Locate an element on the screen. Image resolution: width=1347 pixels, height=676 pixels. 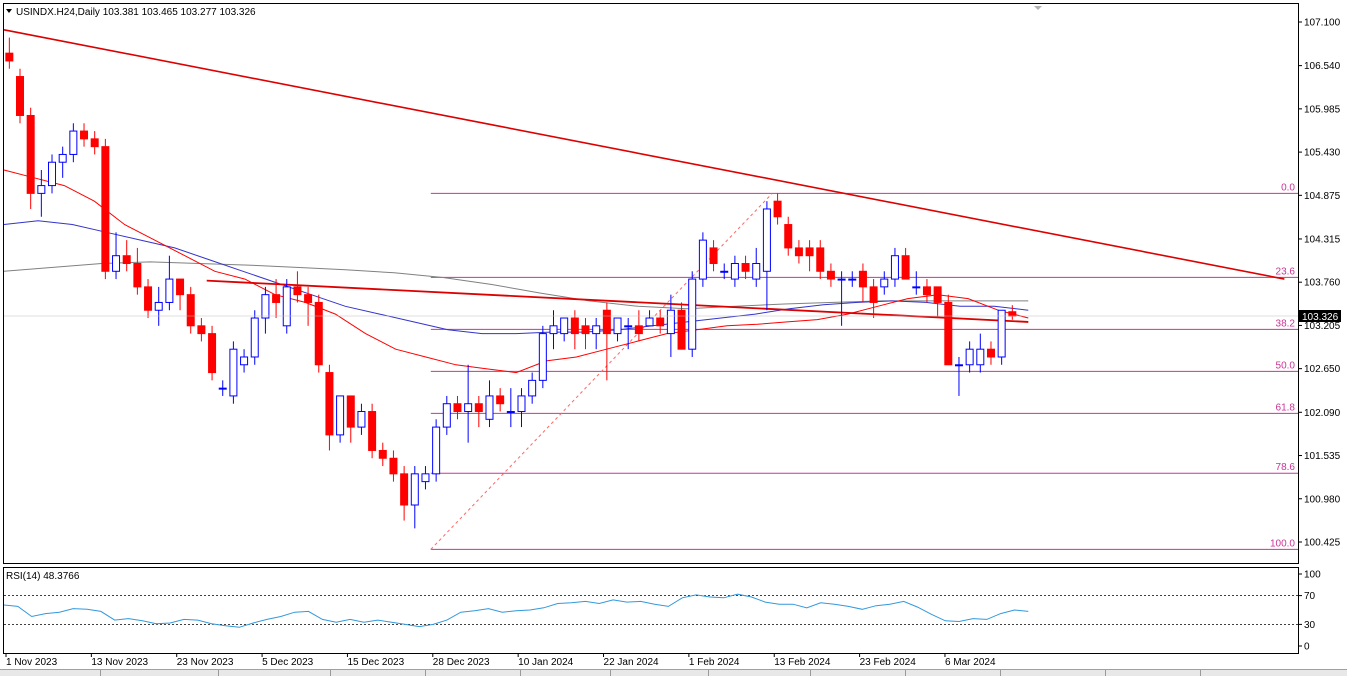
fib-level-label: 50.0 is located at coordinates (1286, 365).